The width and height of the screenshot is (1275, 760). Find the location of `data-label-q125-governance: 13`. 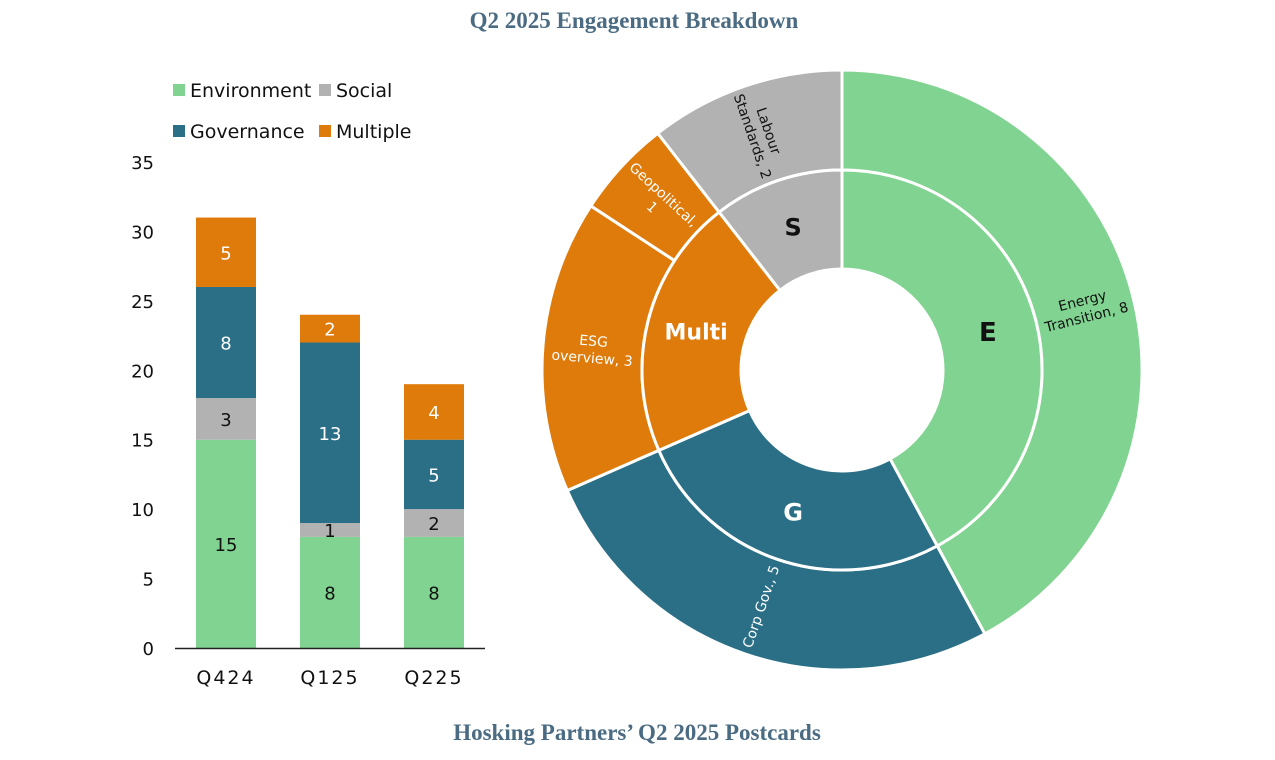

data-label-q125-governance: 13 is located at coordinates (330, 434).